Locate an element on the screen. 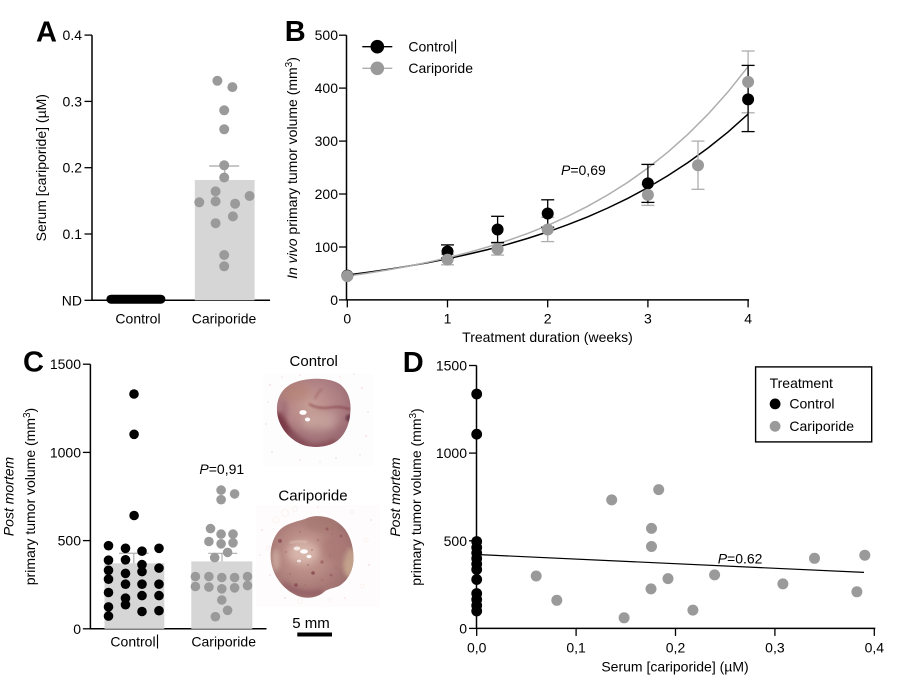 The height and width of the screenshot is (689, 911). svg-text: D is located at coordinates (413, 363).